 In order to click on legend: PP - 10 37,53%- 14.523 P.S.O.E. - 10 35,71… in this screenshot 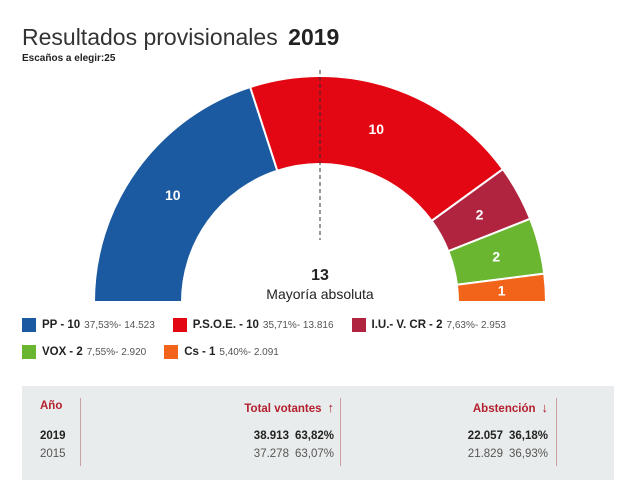, I will do `click(322, 343)`.